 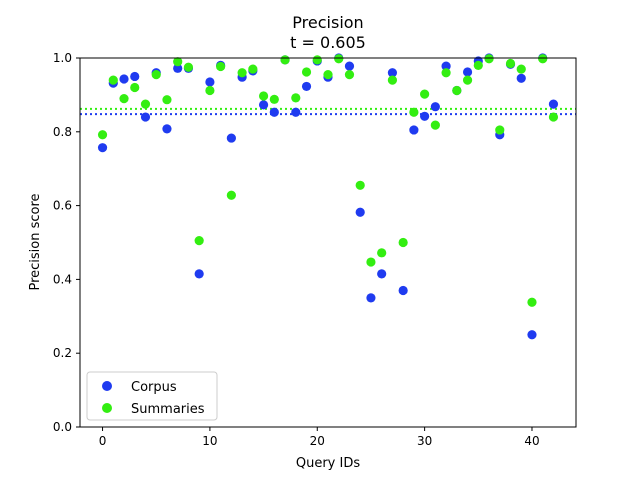 I want to click on x-tick-label-0: 0, so click(x=103, y=441).